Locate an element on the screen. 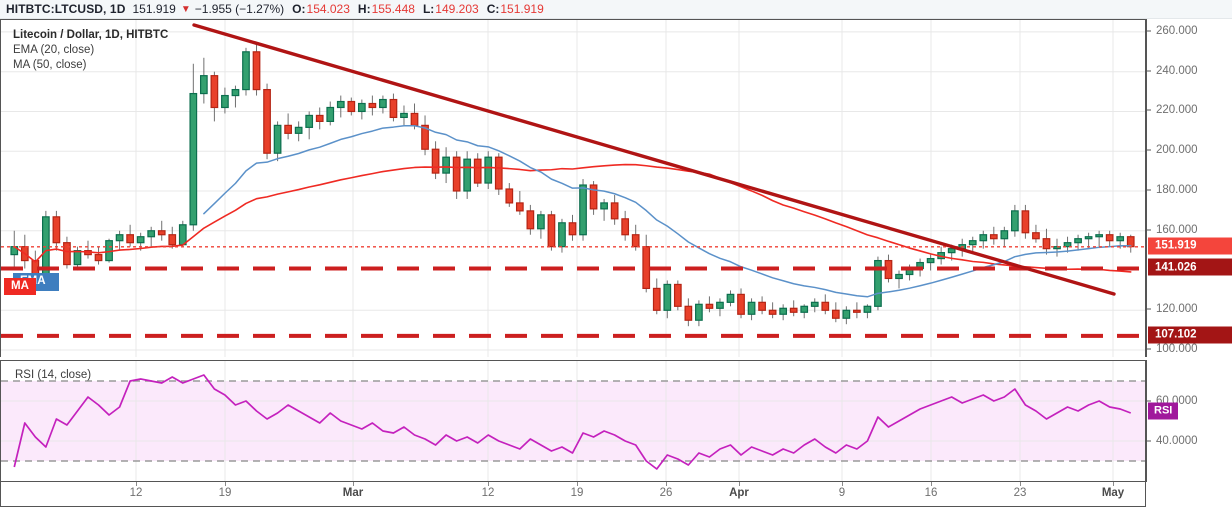 This screenshot has height=507, width=1232. level-price-badge: 107.102 is located at coordinates (1190, 335).